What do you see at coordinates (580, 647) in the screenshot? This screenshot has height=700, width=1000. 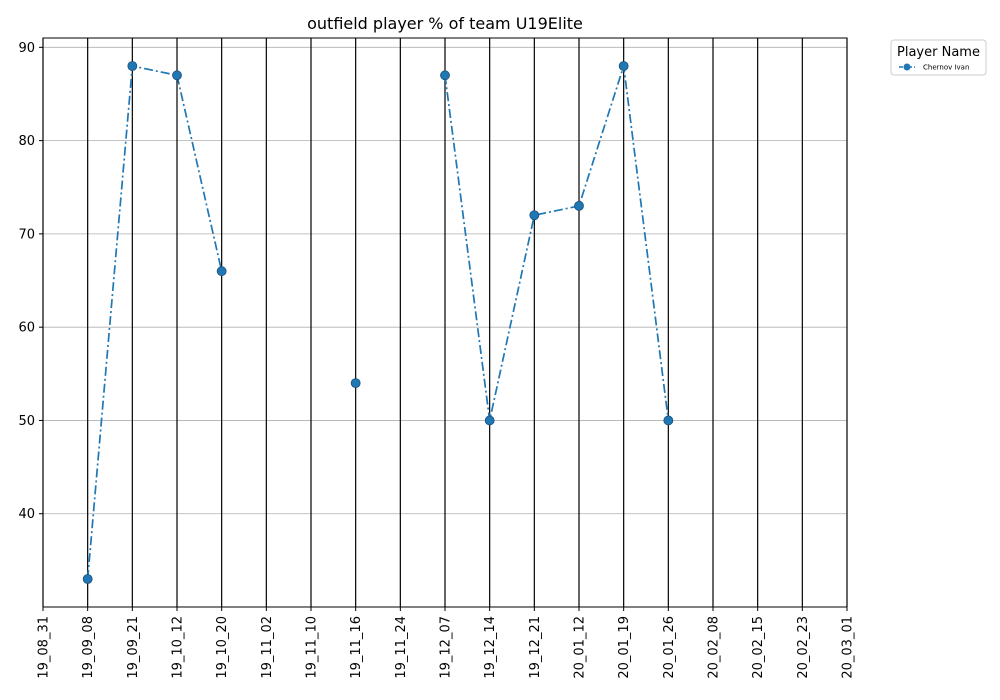 I see `x-tick-label: 20_01_12` at bounding box center [580, 647].